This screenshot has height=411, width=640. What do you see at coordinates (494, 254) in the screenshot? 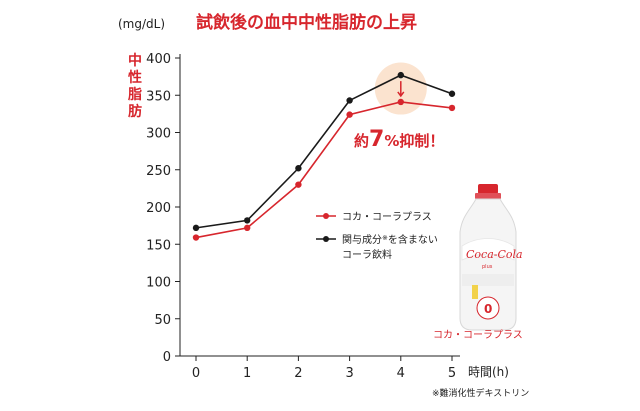
I see `bottle-logo-text: Coca-Cola` at bounding box center [494, 254].